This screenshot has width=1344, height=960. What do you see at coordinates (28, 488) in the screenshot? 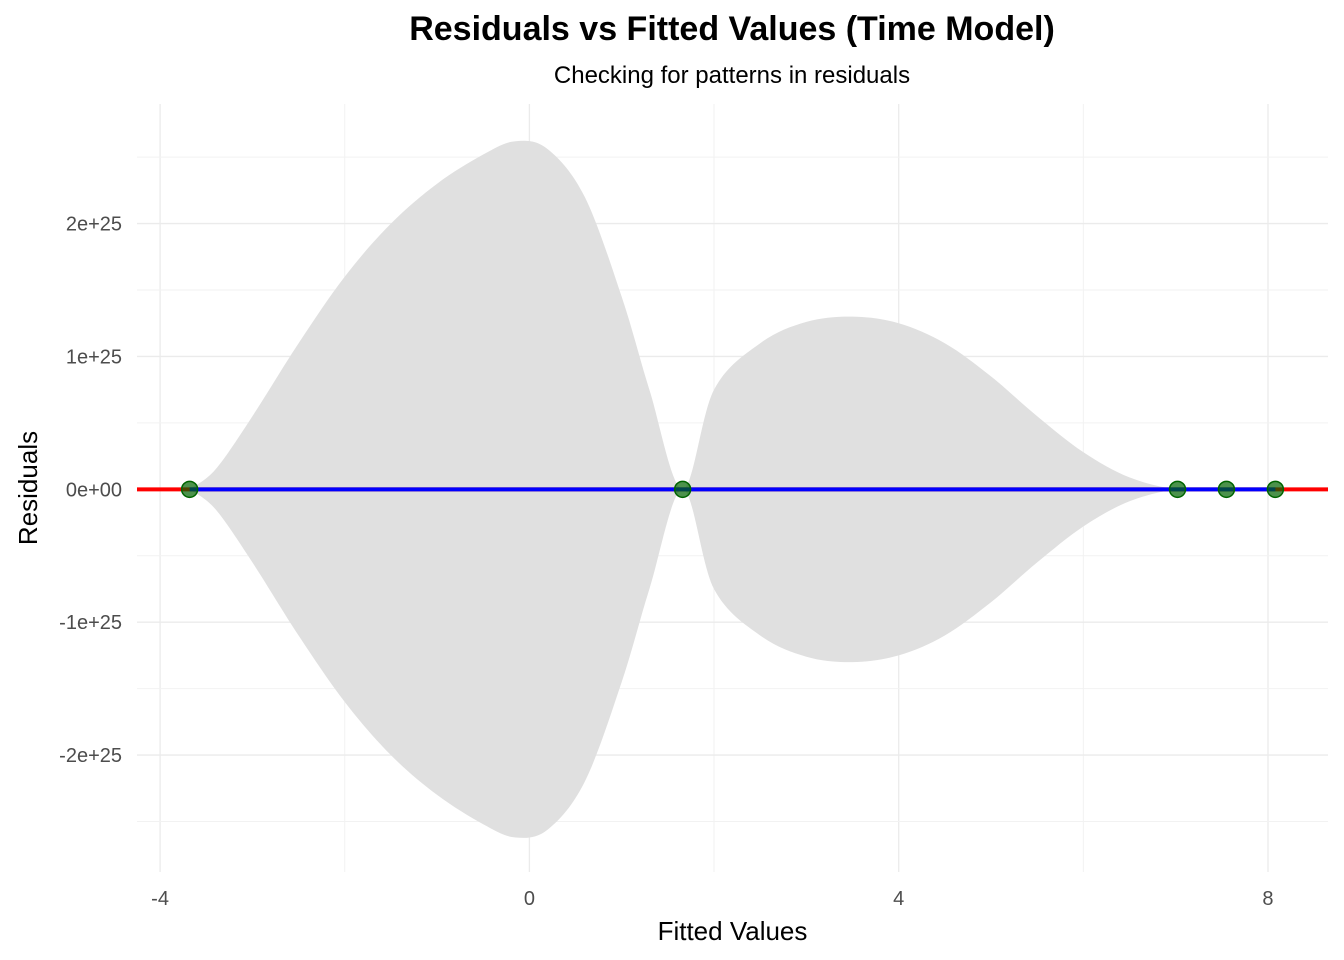
I see `y-axis-label: Residuals` at bounding box center [28, 488].